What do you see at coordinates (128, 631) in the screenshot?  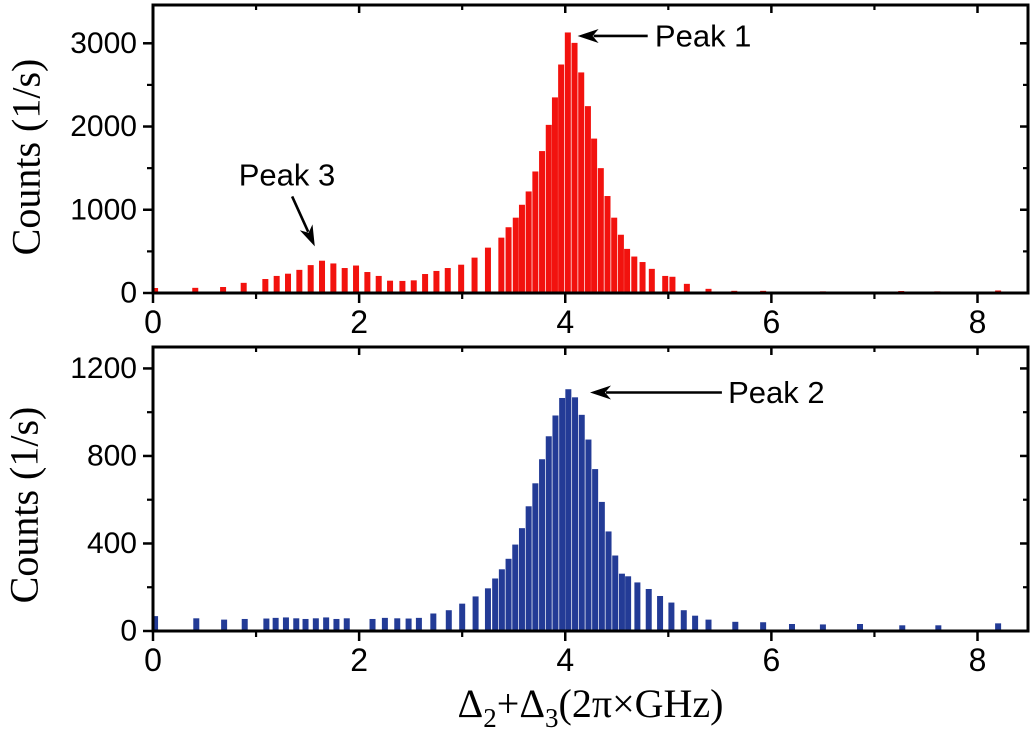 I see `y-tick-label: 0` at bounding box center [128, 631].